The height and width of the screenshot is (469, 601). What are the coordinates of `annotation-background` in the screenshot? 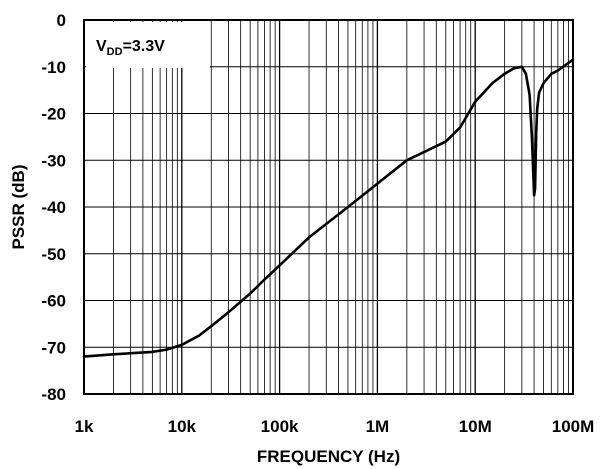 It's located at (148, 45).